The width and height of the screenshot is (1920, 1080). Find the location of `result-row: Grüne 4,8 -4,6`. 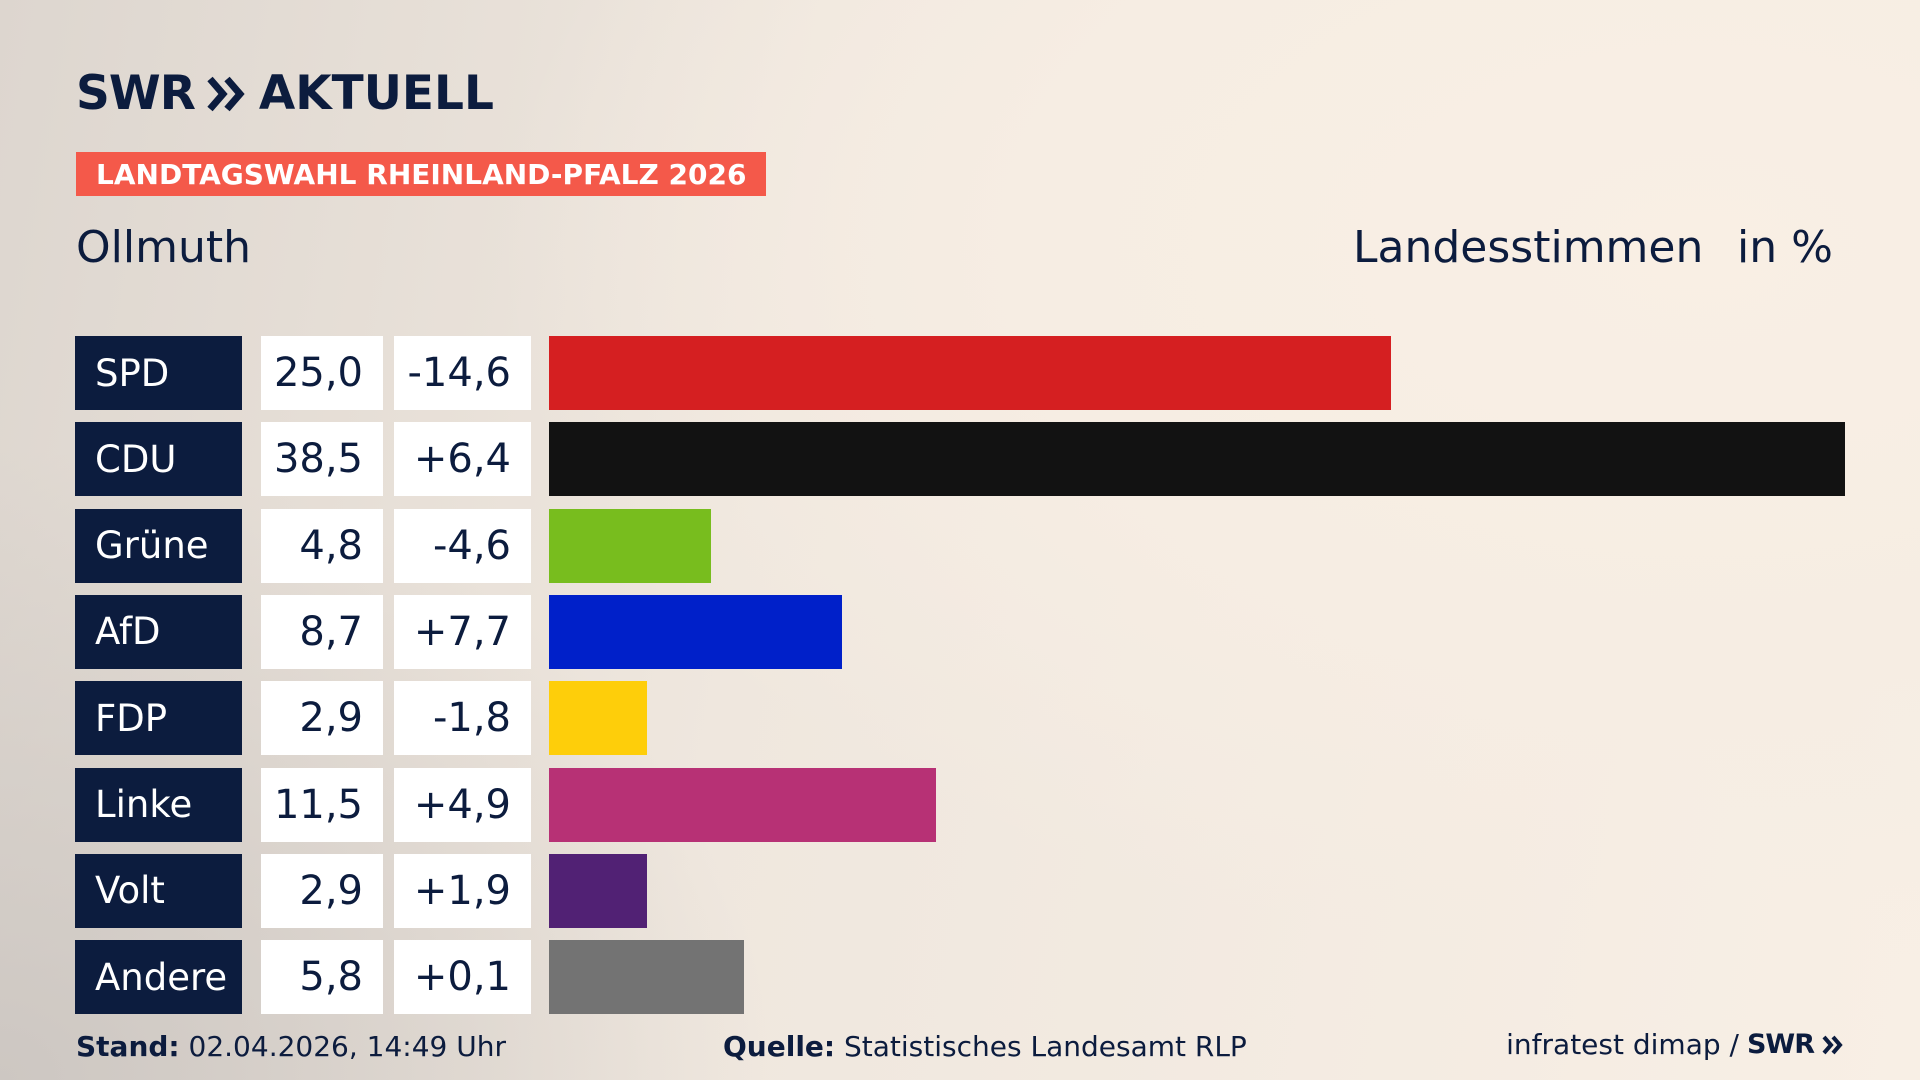

result-row: Grüne 4,8 -4,6 is located at coordinates (960, 545).